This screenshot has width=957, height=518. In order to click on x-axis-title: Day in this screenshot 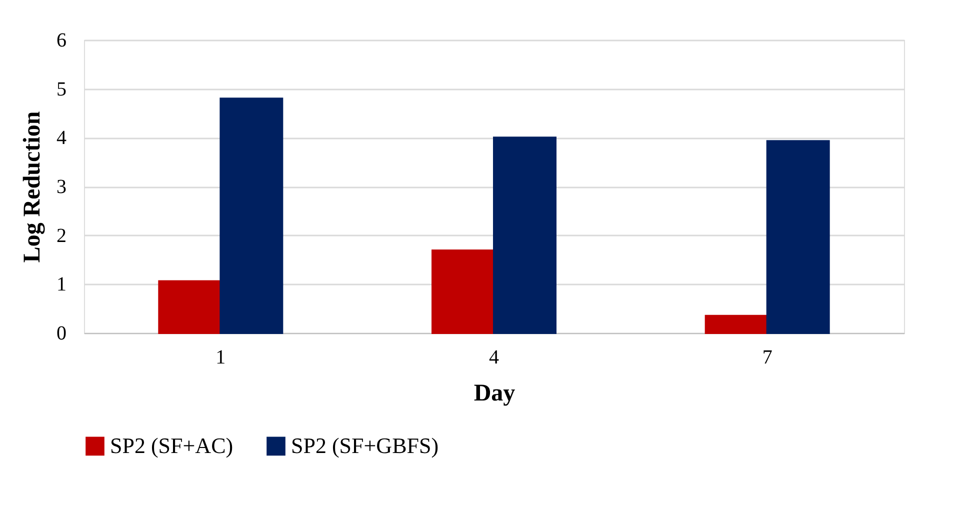, I will do `click(495, 393)`.